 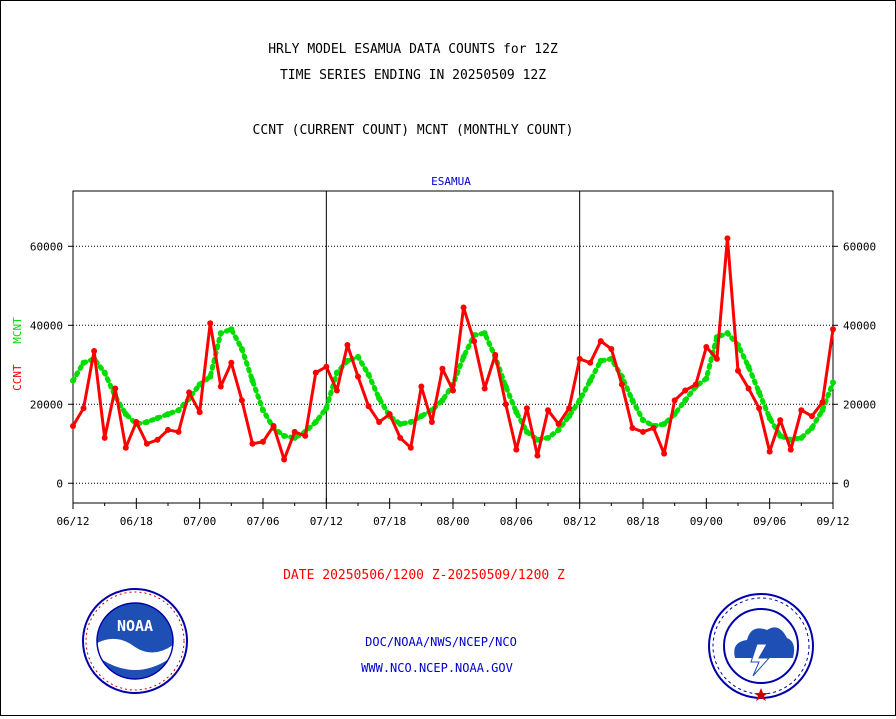 I want to click on xtick-label: 07/18, so click(x=389, y=521).